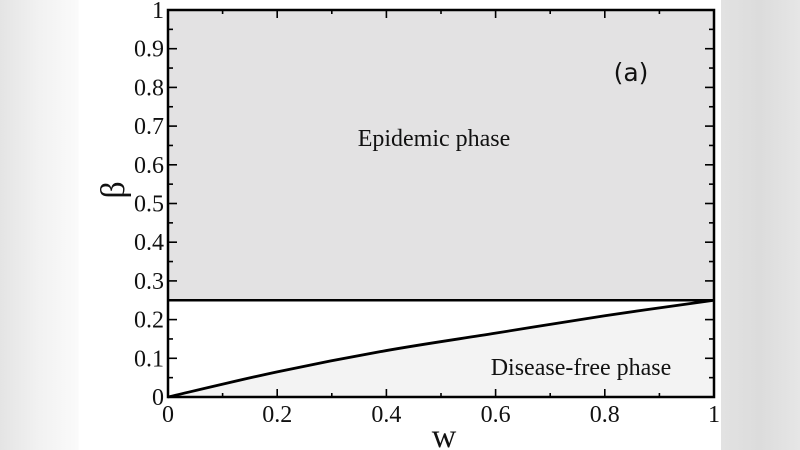 The image size is (800, 450). Describe the element at coordinates (434, 139) in the screenshot. I see `epidemic-phase-label: Epidemic phase` at that location.